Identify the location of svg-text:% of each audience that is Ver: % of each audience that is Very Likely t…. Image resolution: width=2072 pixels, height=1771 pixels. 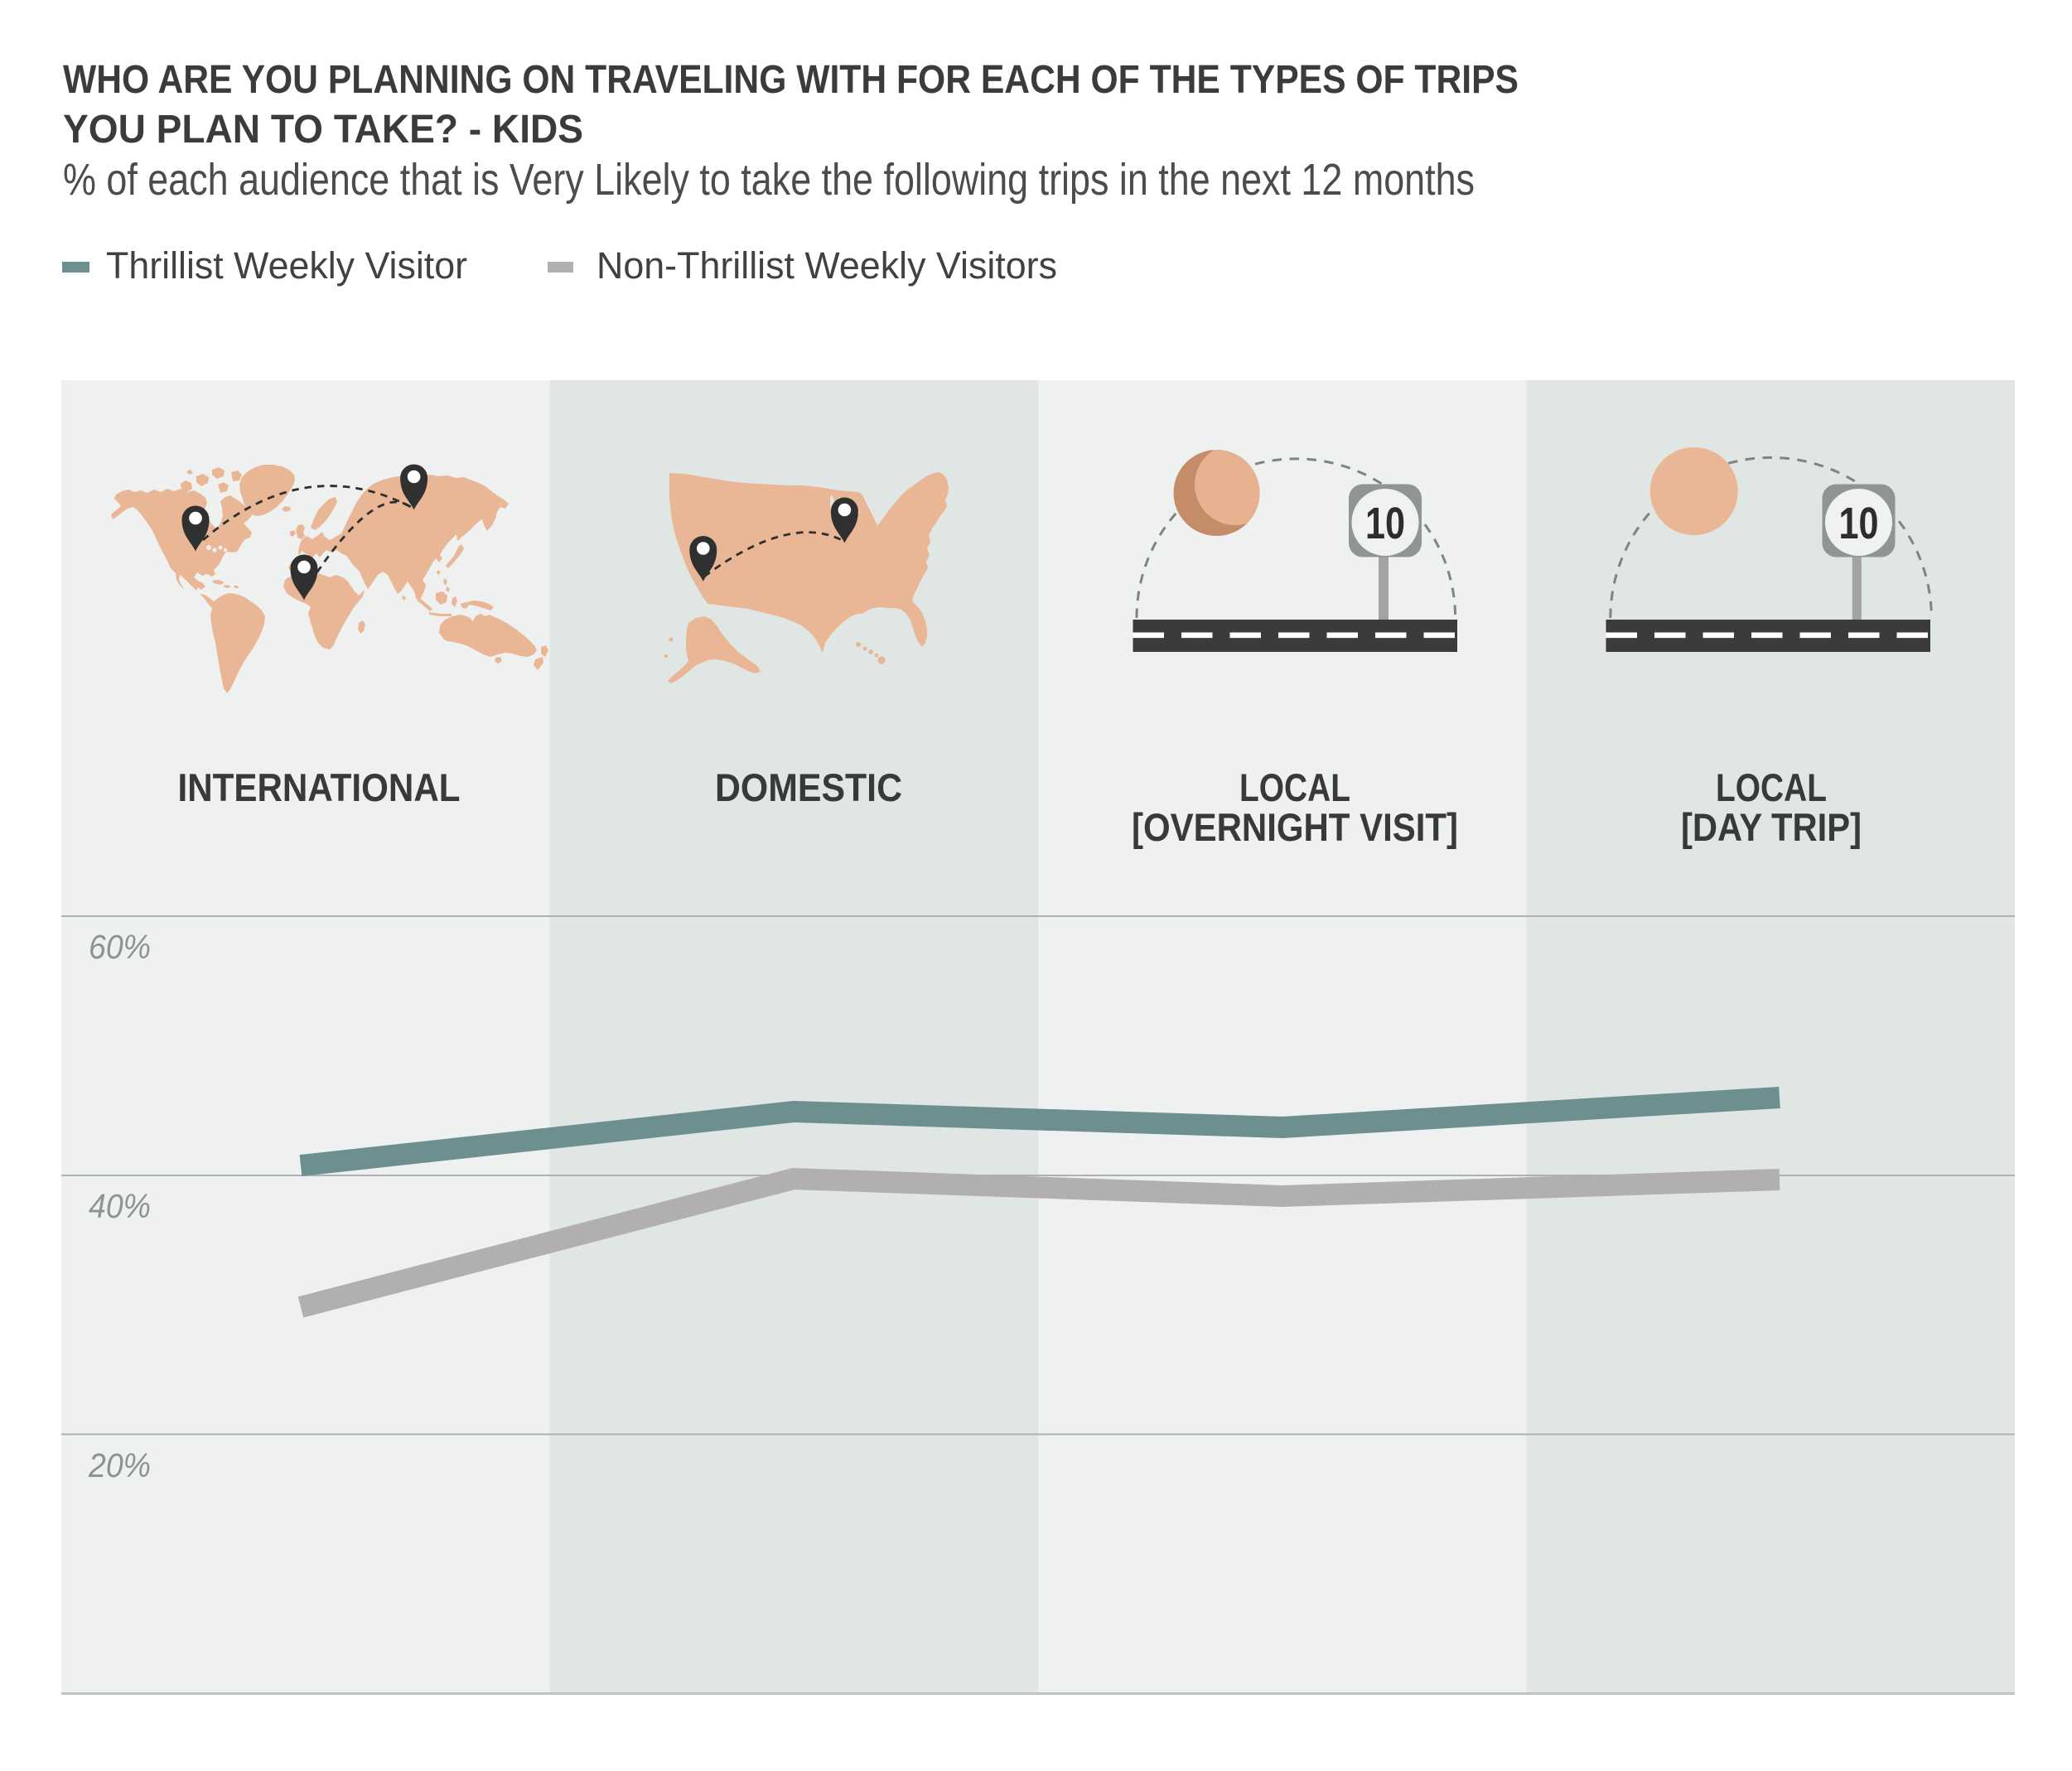
(769, 180).